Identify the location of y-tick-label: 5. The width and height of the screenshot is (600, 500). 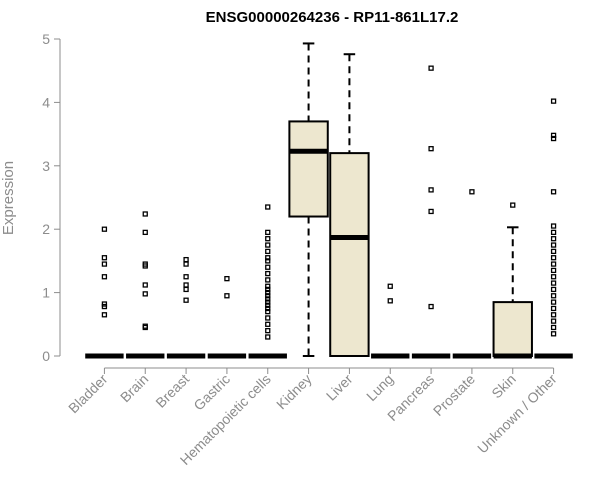
(46, 39).